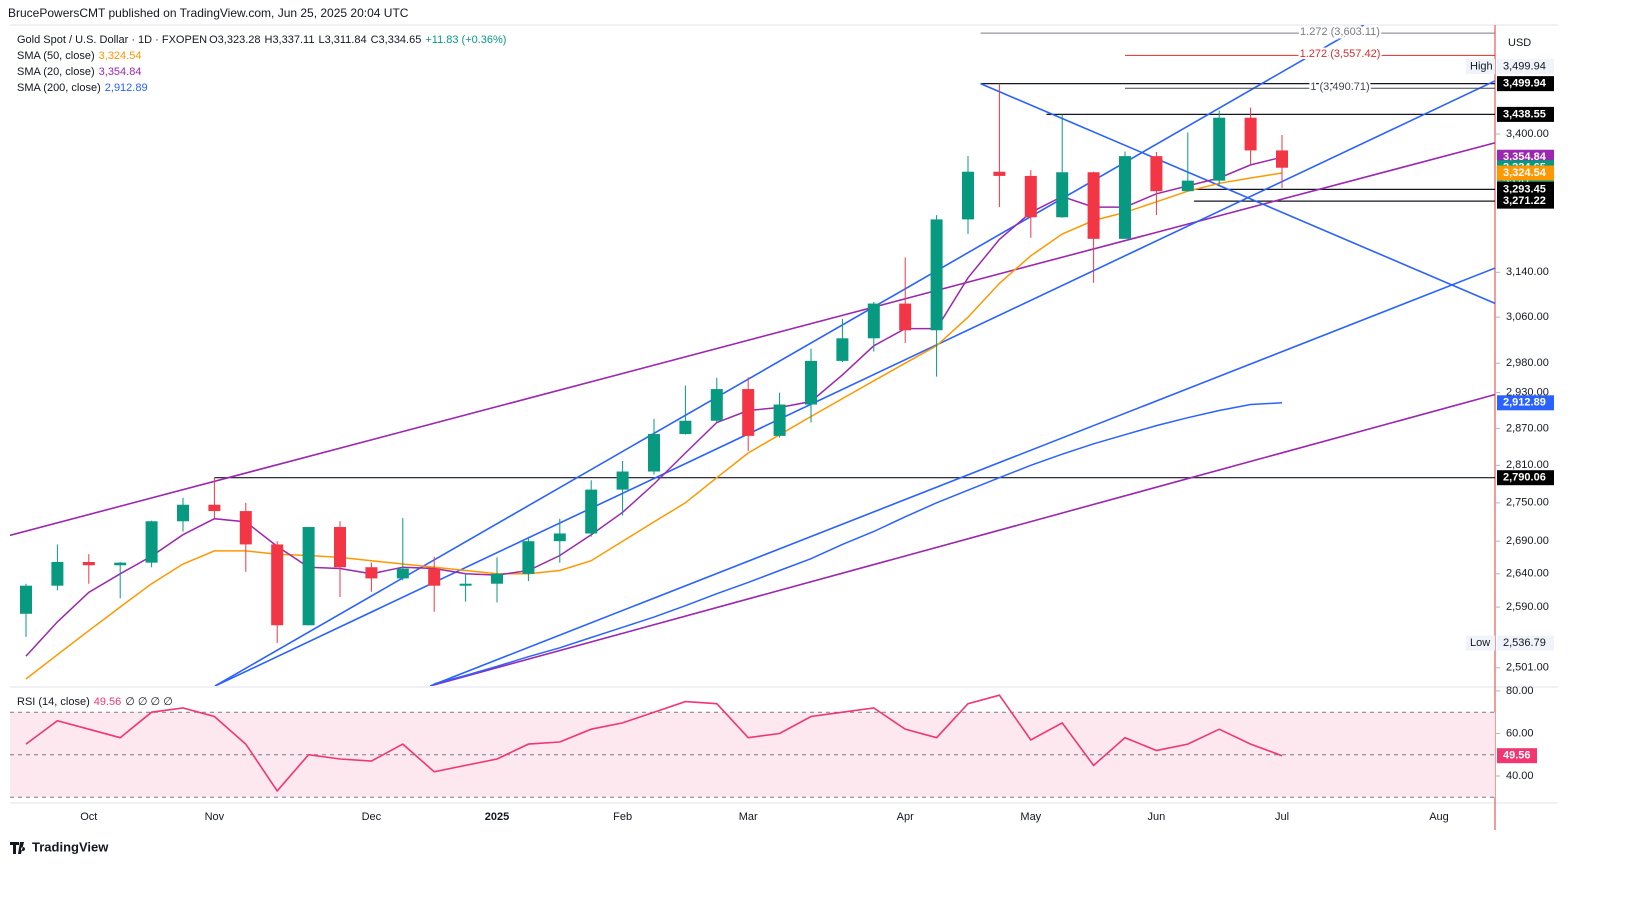 Image resolution: width=1634 pixels, height=901 pixels. What do you see at coordinates (18, 848) in the screenshot?
I see `logo` at bounding box center [18, 848].